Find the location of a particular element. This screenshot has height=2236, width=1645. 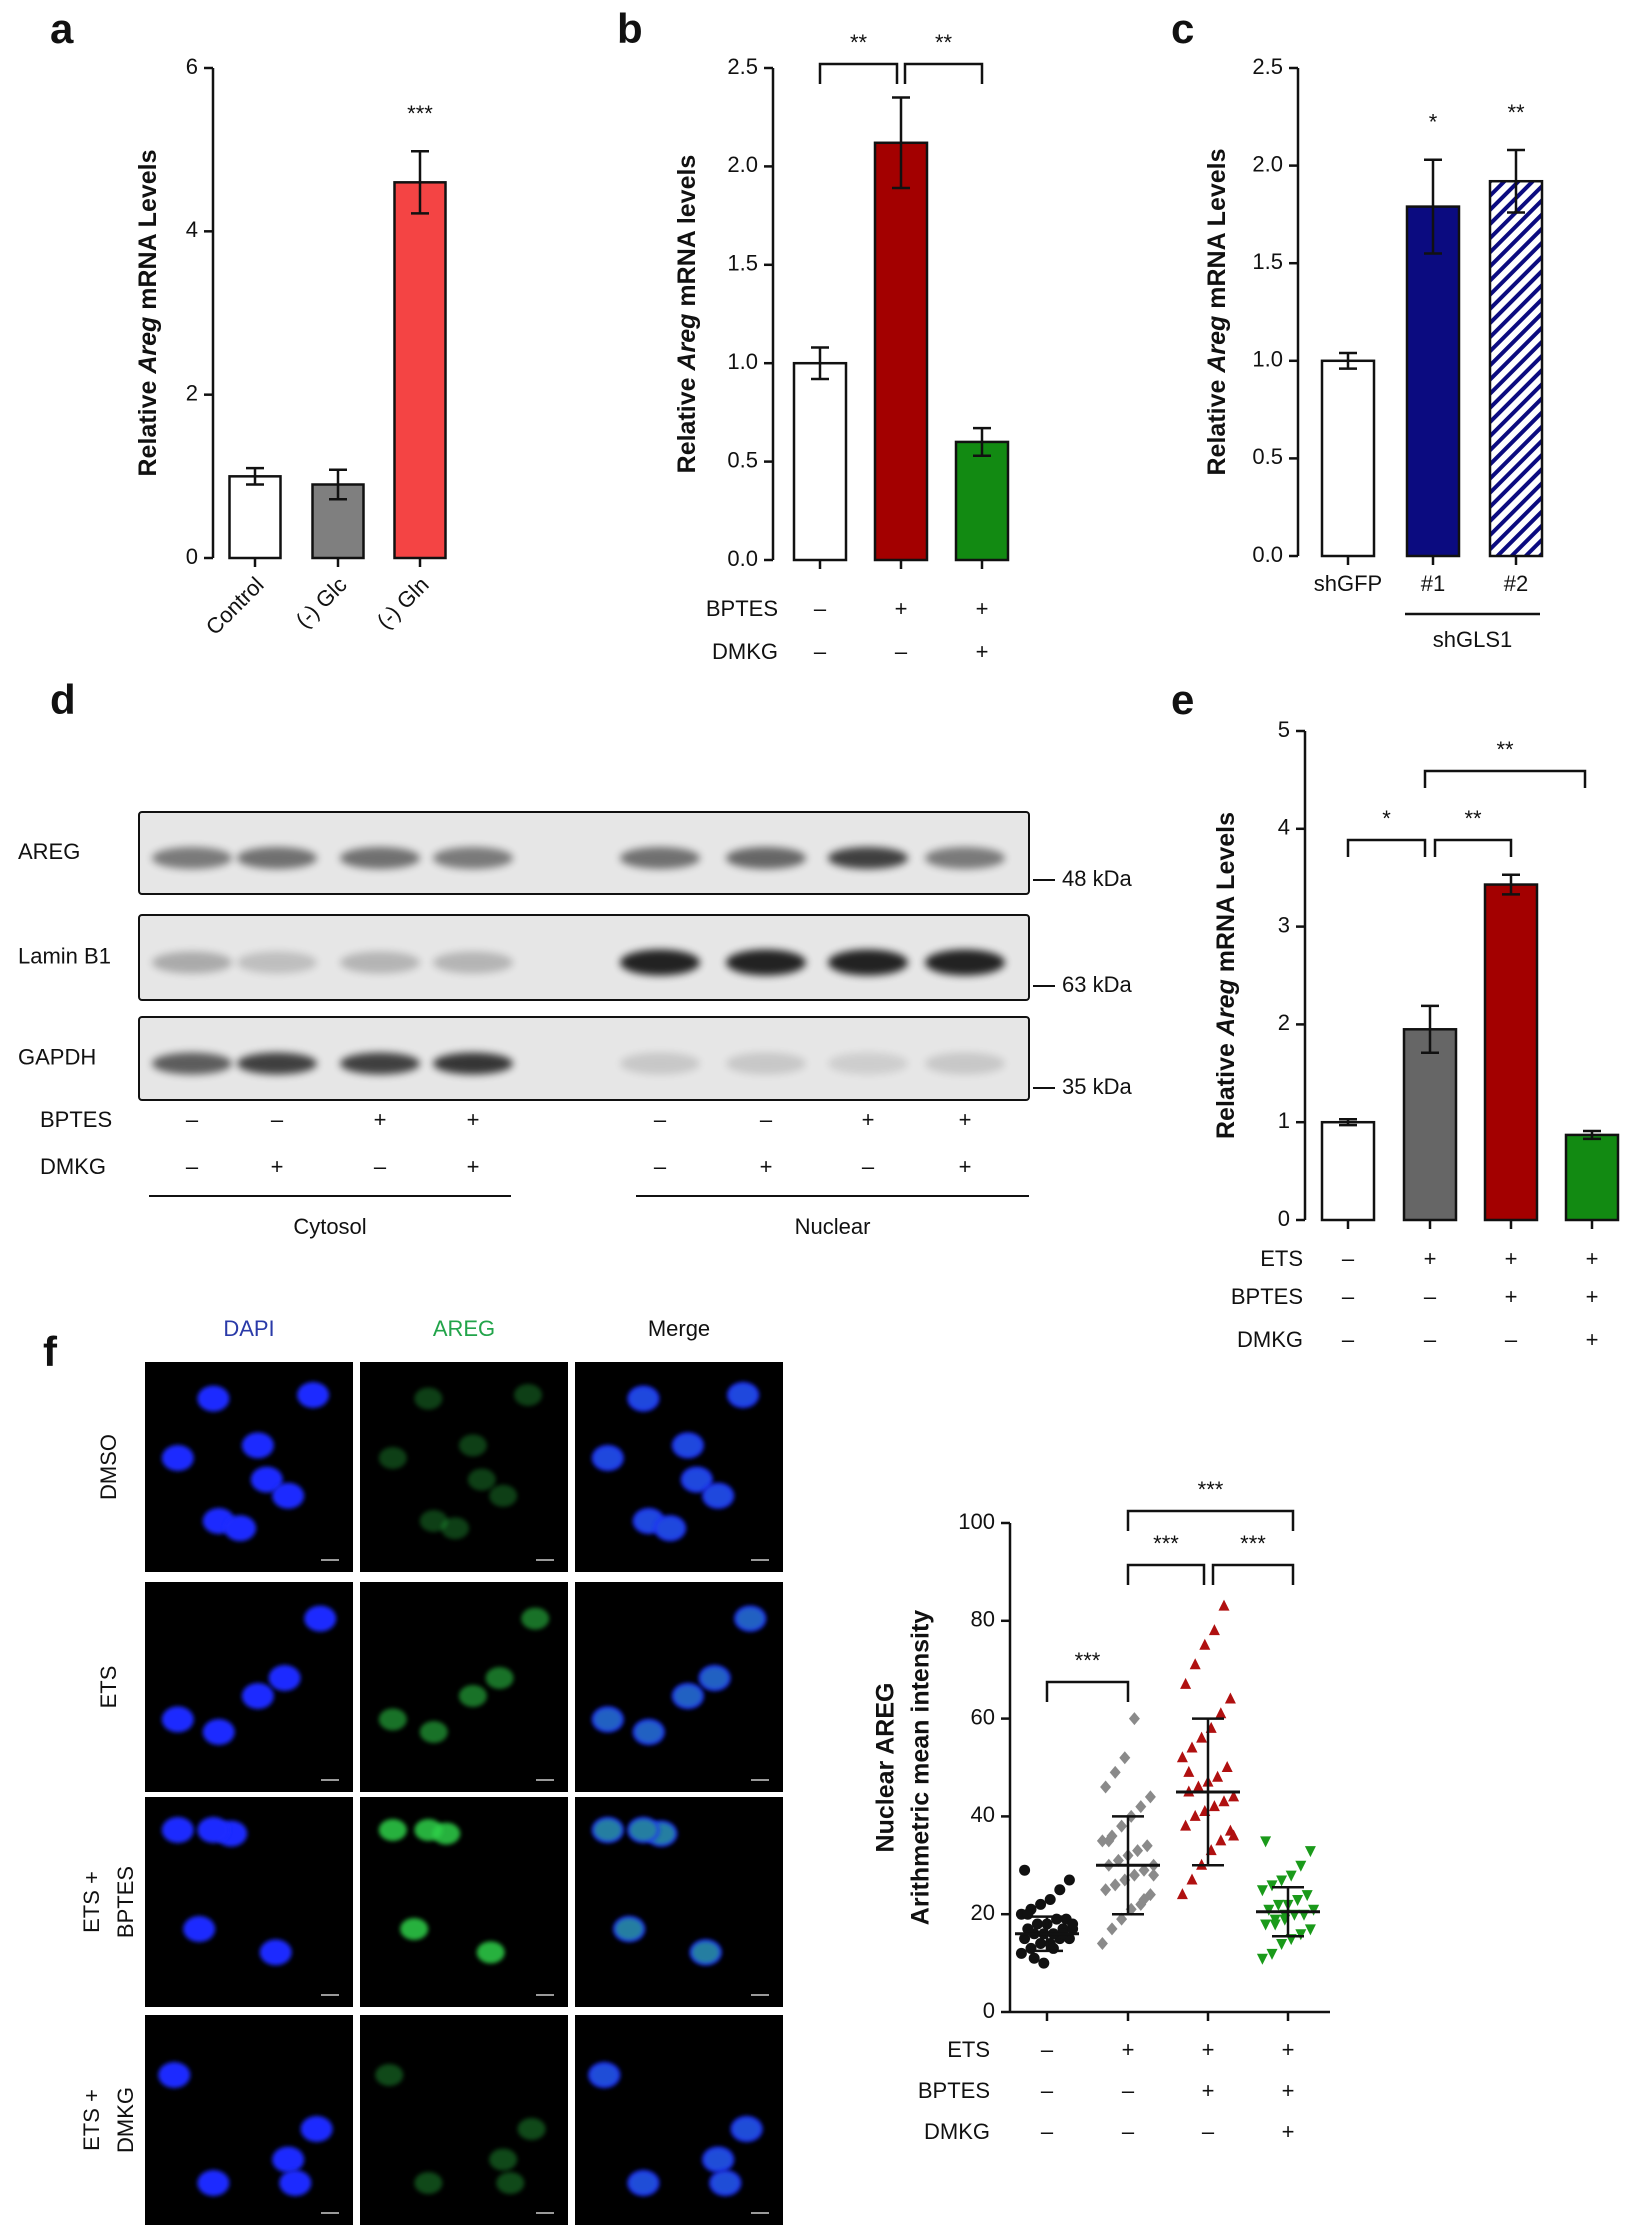

blot-strip is located at coordinates (584, 1058).